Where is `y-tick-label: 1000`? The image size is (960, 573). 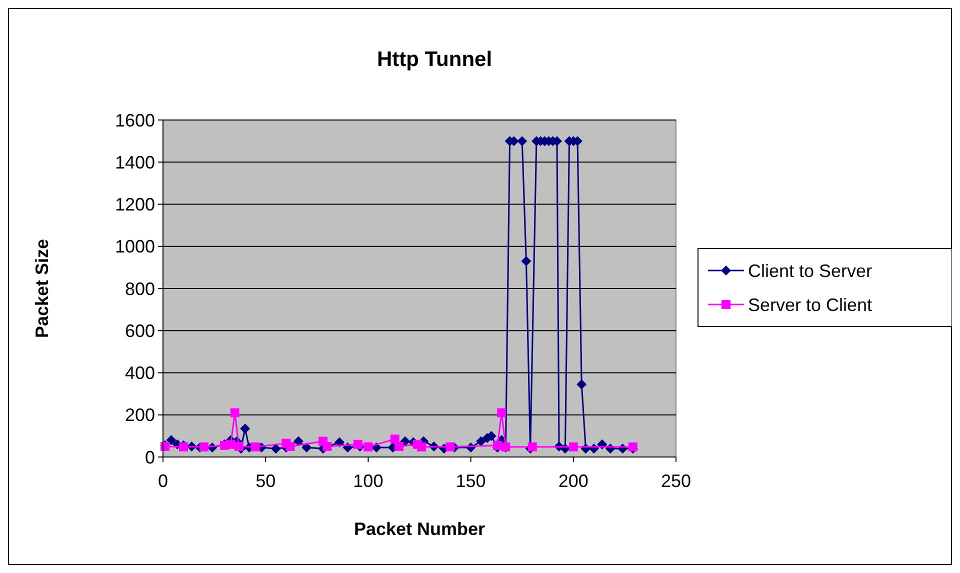 y-tick-label: 1000 is located at coordinates (134, 246).